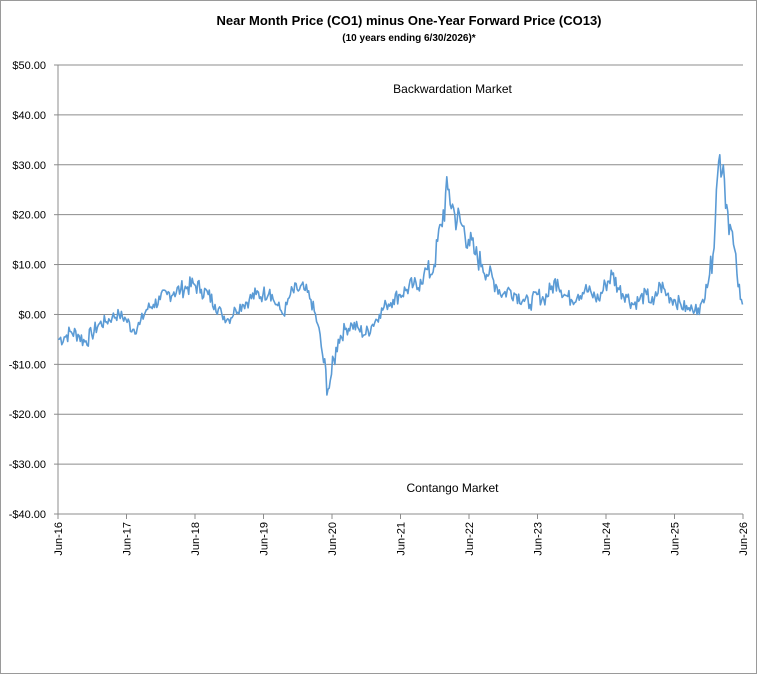 The image size is (758, 675). I want to click on x-tick-label: Jun-17, so click(128, 539).